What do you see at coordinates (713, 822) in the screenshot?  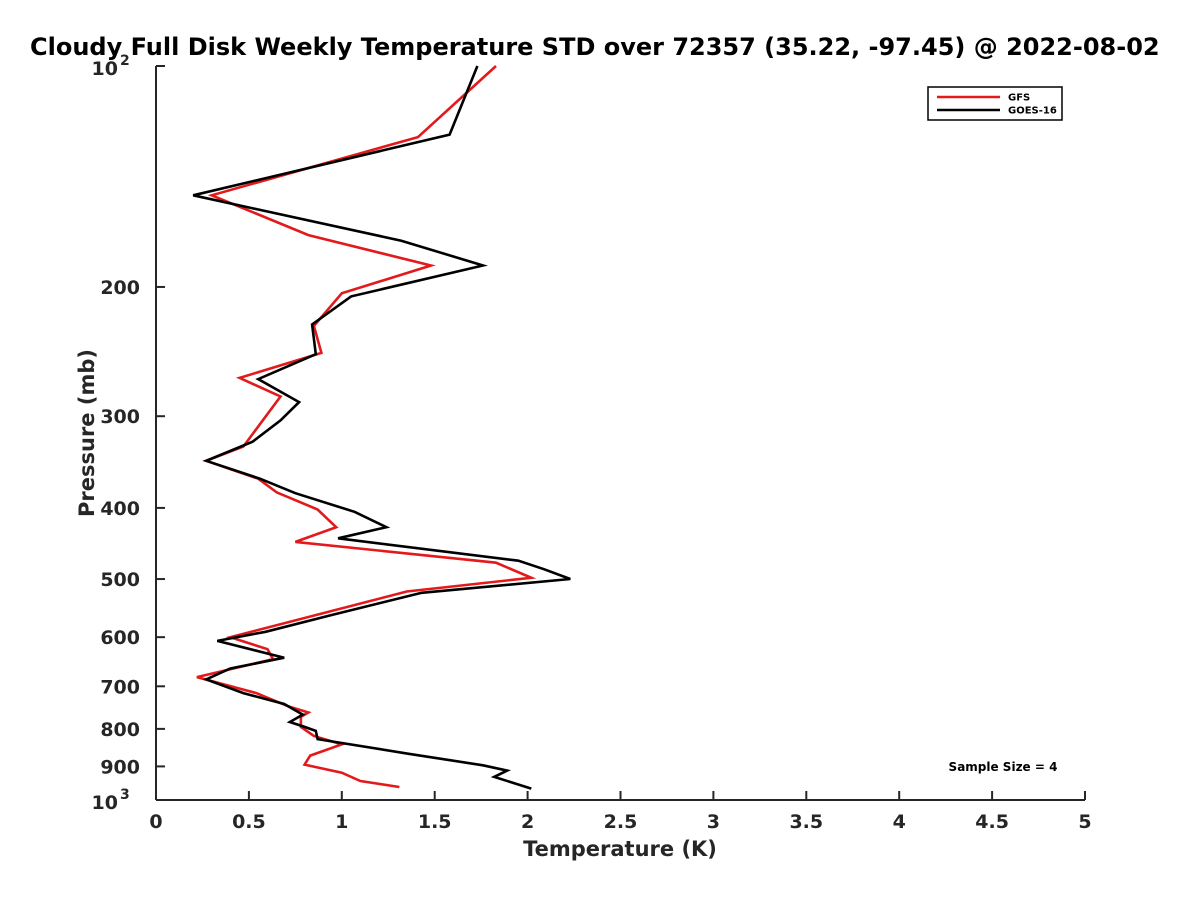 I see `x-tick-label: 3` at bounding box center [713, 822].